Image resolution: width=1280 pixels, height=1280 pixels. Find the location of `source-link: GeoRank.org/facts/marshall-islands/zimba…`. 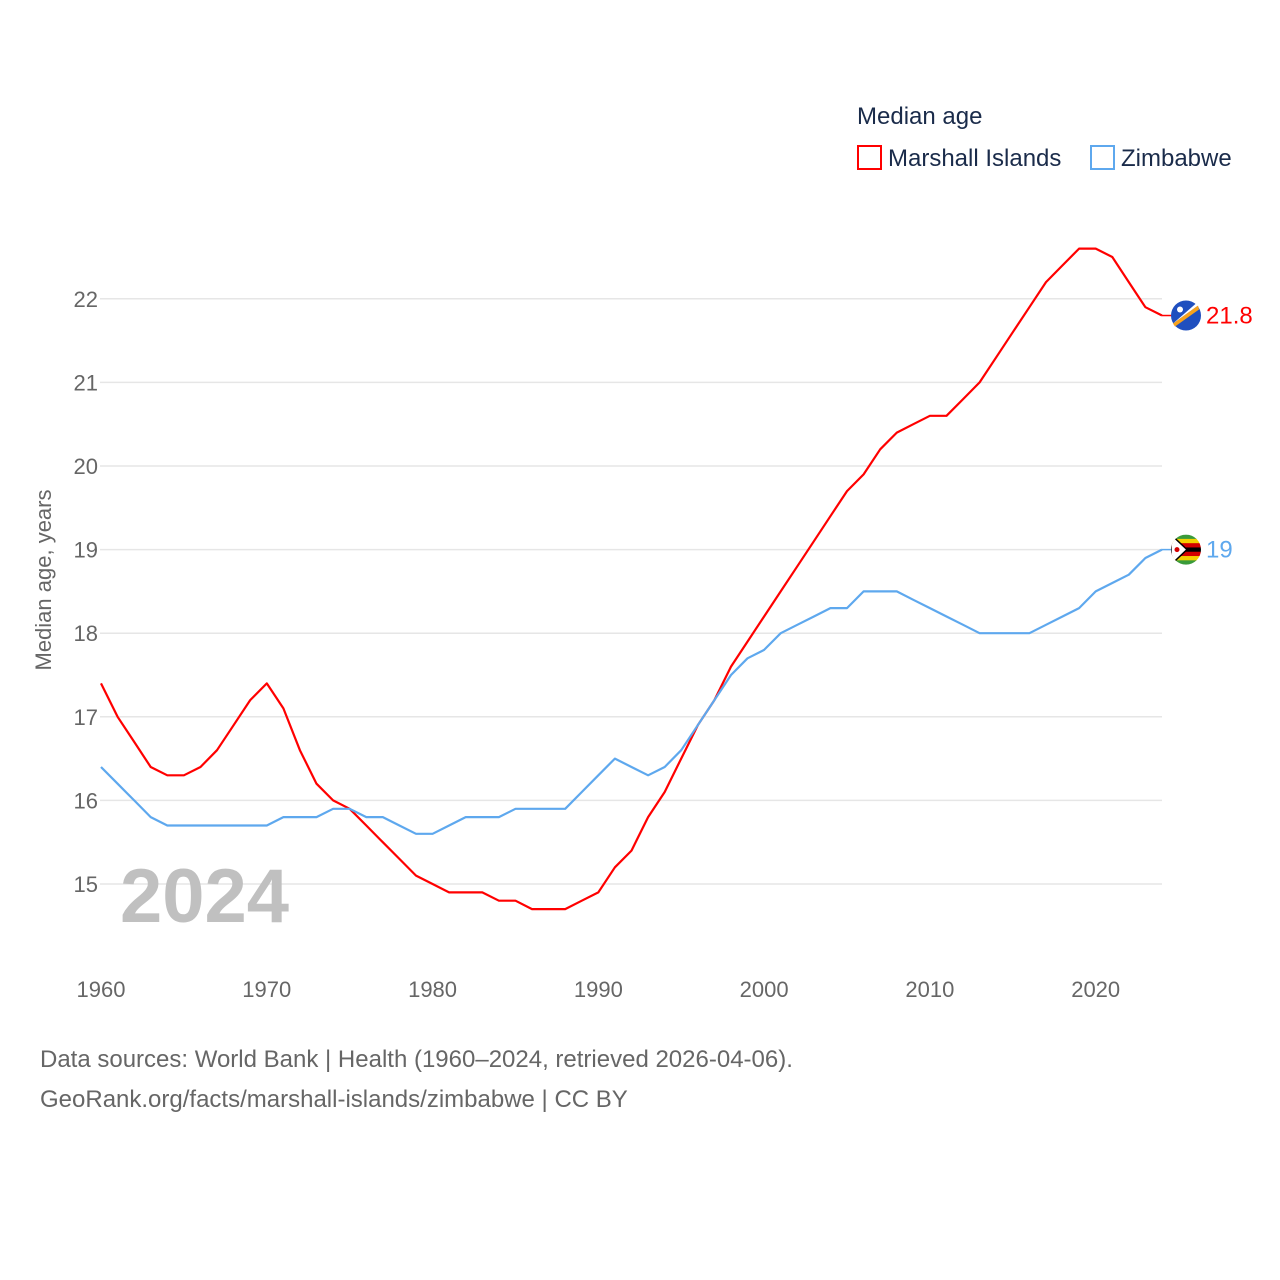

source-link: GeoRank.org/facts/marshall-islands/zimba… is located at coordinates (334, 1099).